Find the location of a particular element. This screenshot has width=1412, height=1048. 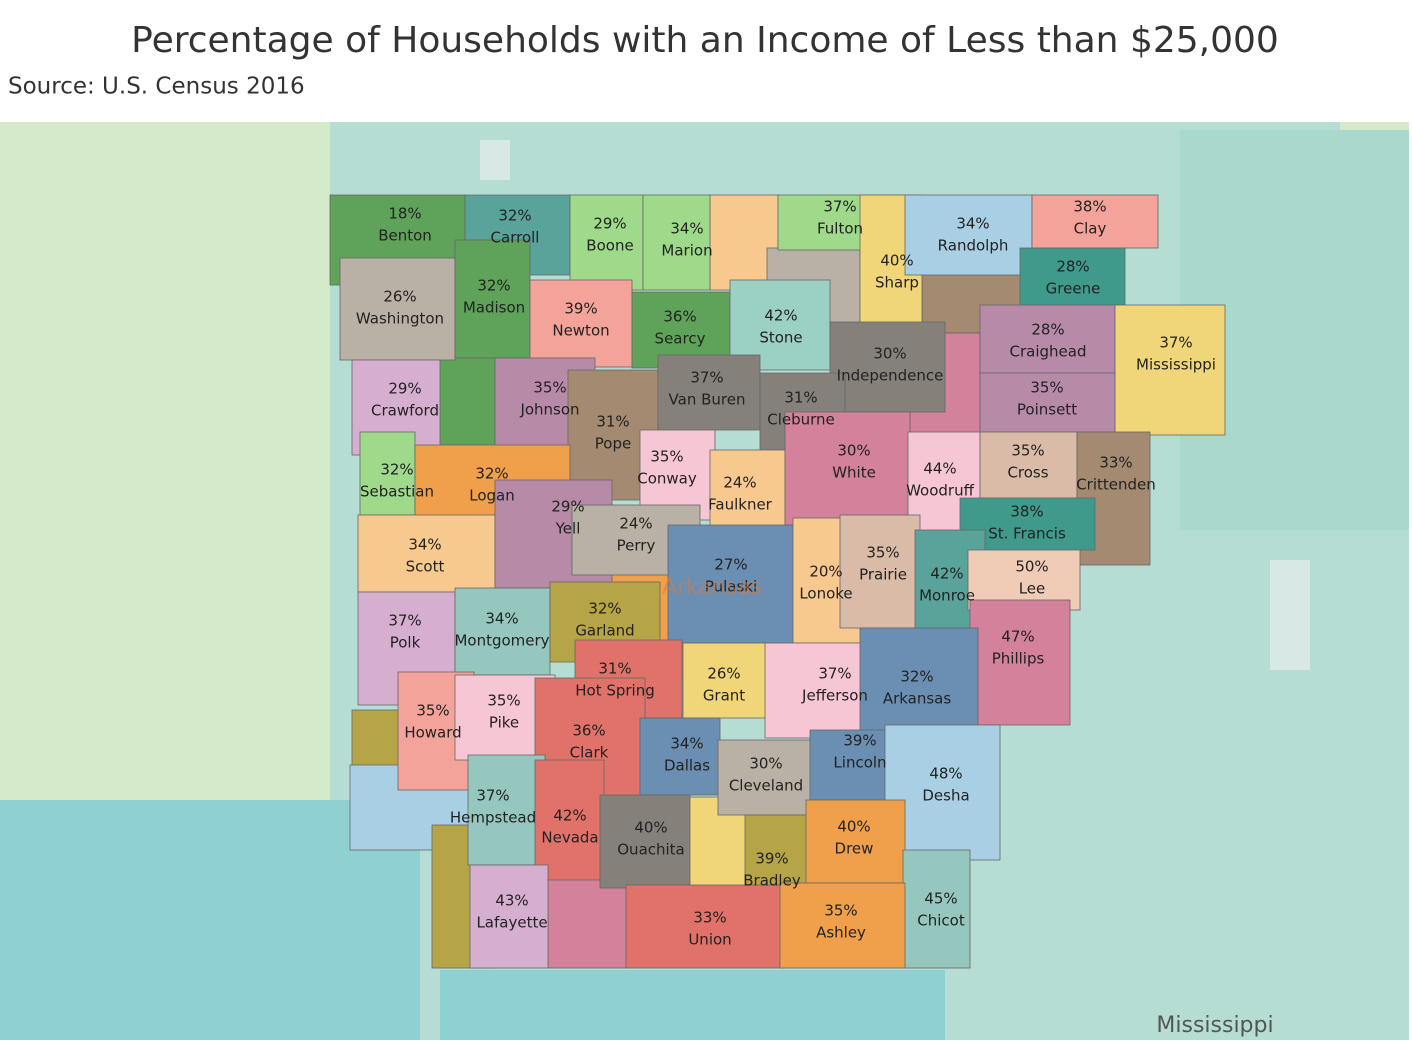

county-name: Yell is located at coordinates (568, 529).